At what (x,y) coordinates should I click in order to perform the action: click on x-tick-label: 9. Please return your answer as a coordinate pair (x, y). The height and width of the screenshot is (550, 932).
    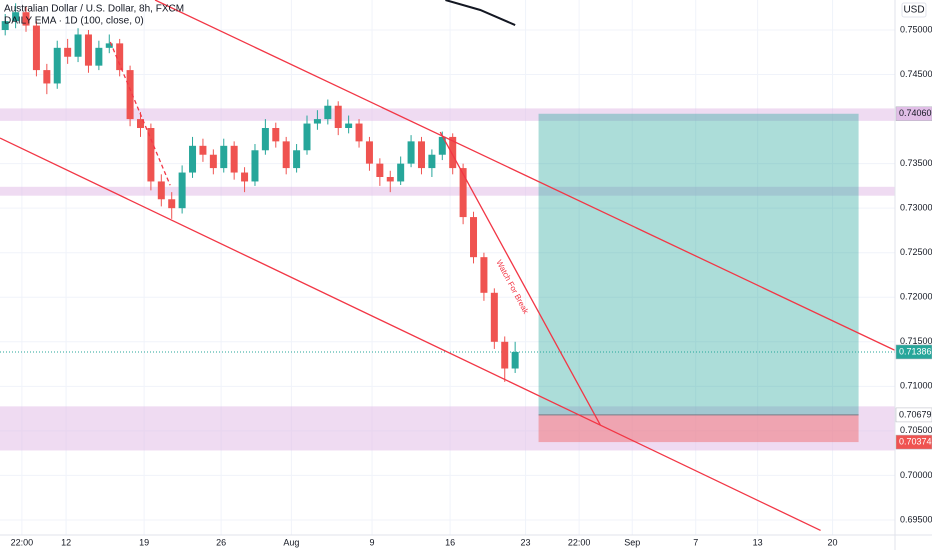
    Looking at the image, I should click on (372, 542).